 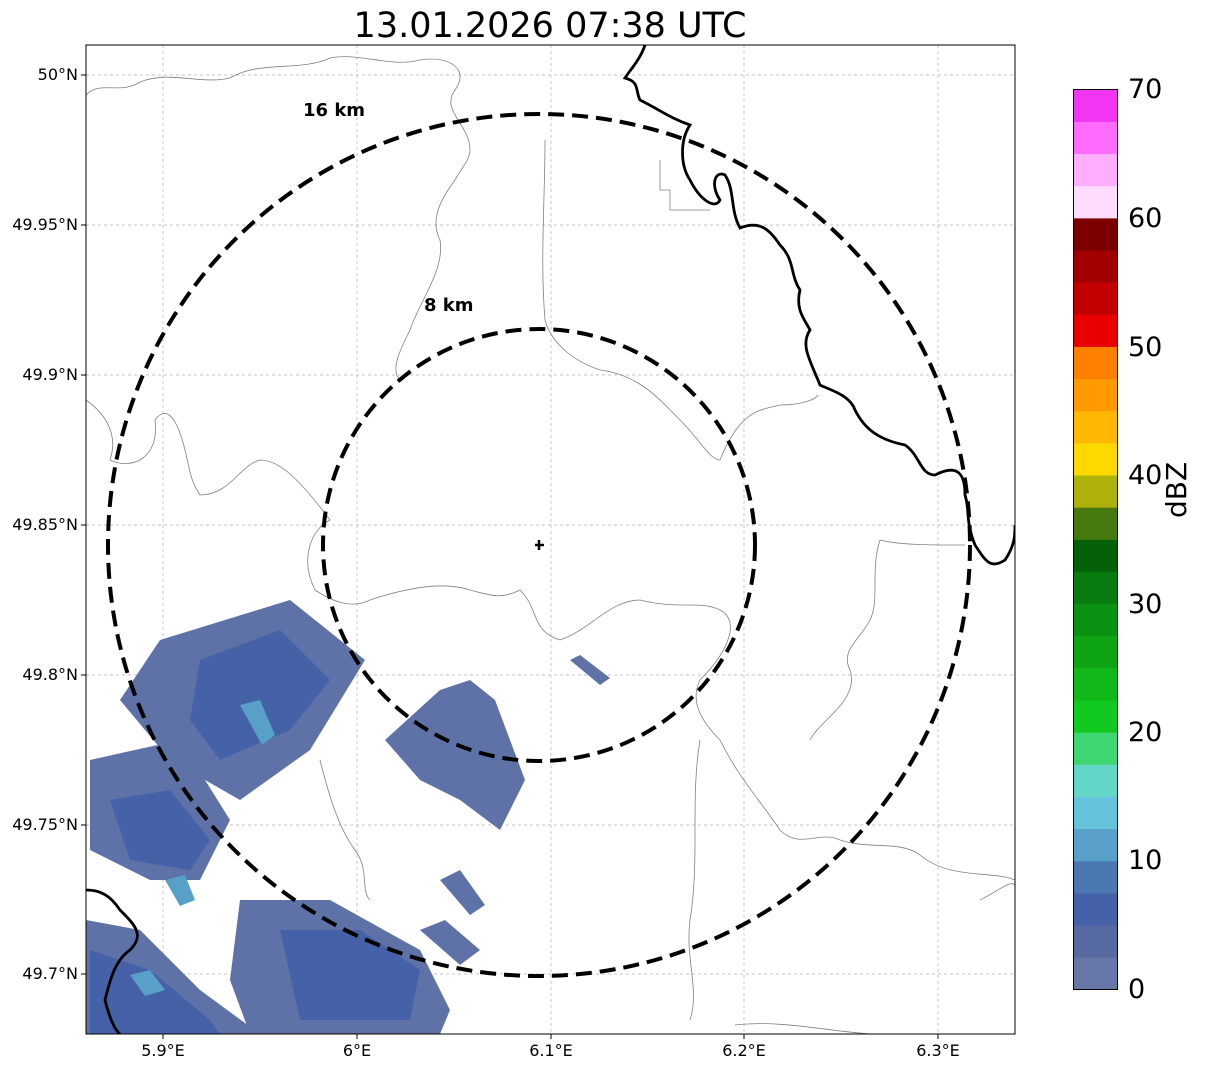 What do you see at coordinates (1145, 89) in the screenshot?
I see `colorbar-tick-label: 70` at bounding box center [1145, 89].